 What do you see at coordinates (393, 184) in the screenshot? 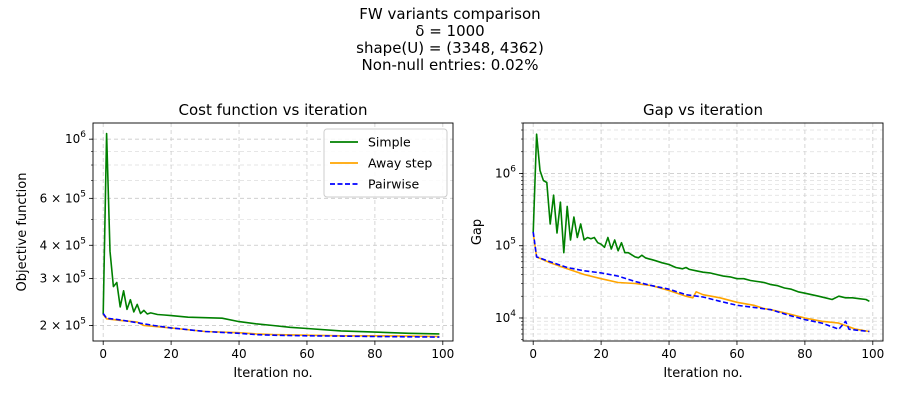
I see `legend-label: Pairwise` at bounding box center [393, 184].